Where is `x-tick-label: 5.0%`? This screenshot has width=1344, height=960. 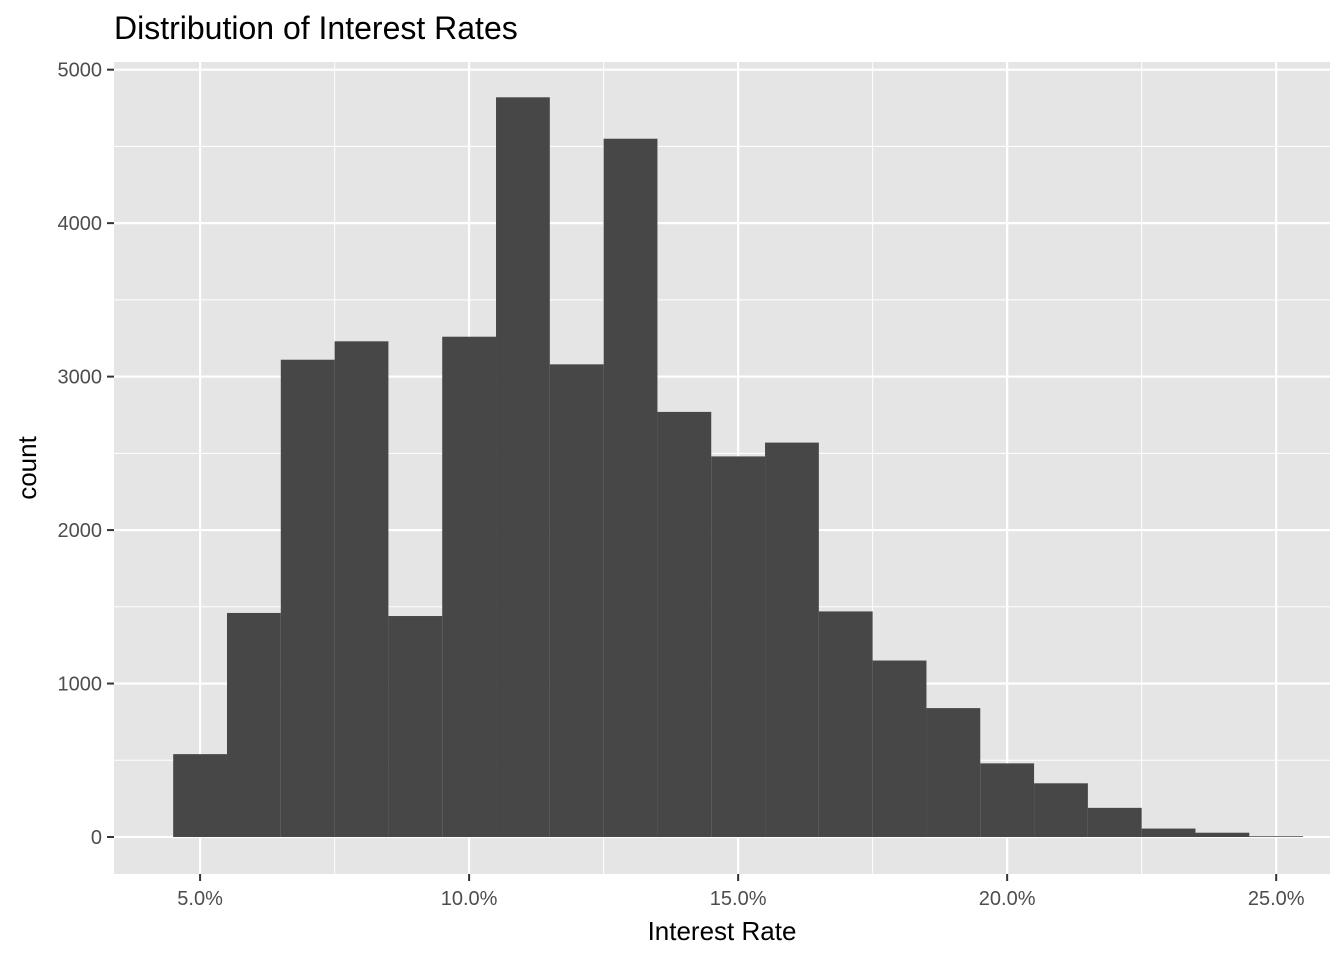
x-tick-label: 5.0% is located at coordinates (200, 899).